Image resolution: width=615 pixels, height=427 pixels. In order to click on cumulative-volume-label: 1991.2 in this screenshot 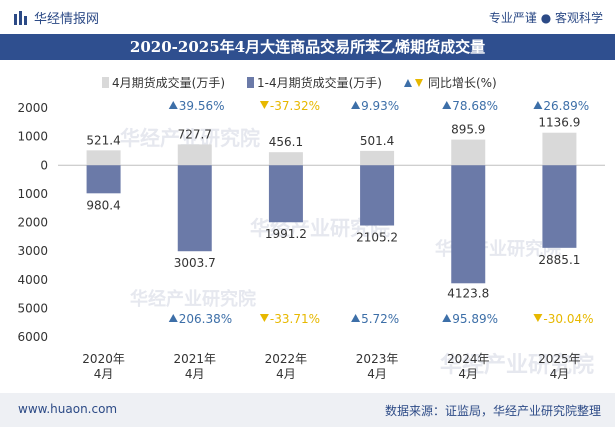, I will do `click(286, 234)`.